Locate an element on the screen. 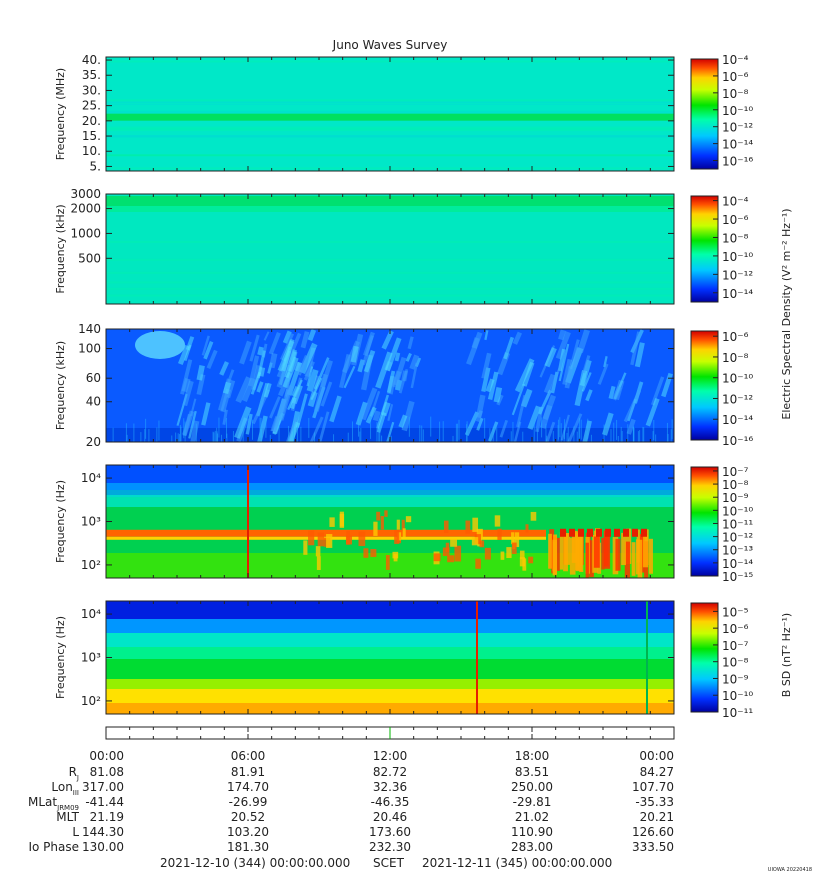  colorbar-tick-label: 10⁻¹⁴ is located at coordinates (737, 294).